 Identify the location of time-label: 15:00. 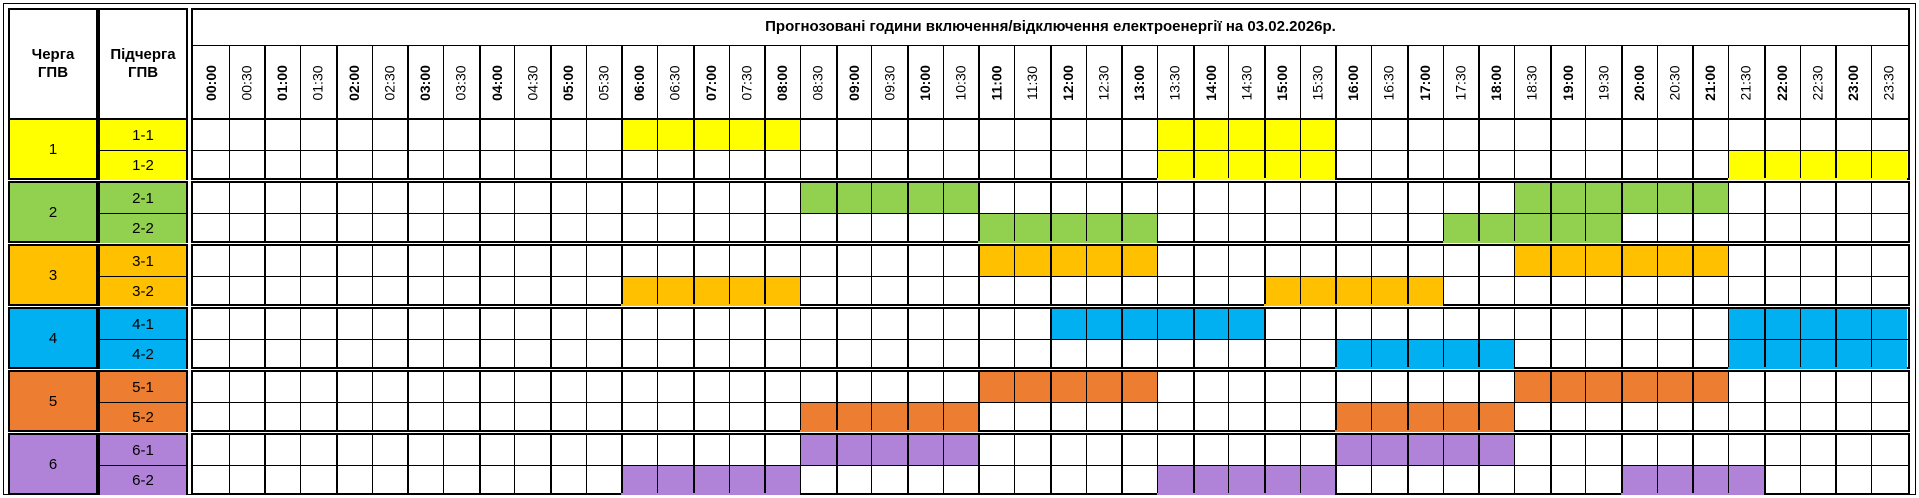
(1282, 82).